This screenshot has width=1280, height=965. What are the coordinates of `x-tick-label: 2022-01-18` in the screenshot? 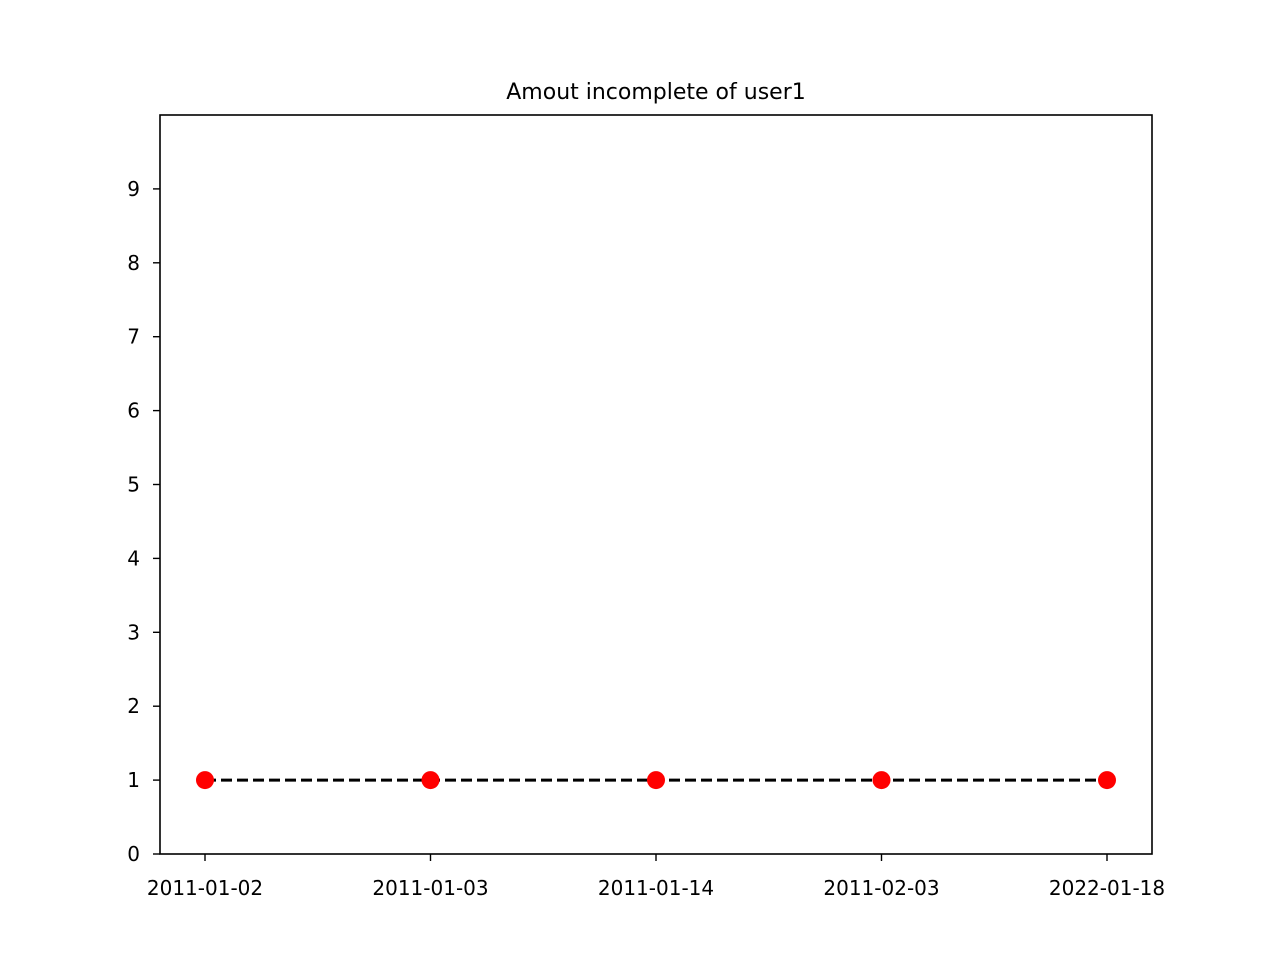 It's located at (1107, 888).